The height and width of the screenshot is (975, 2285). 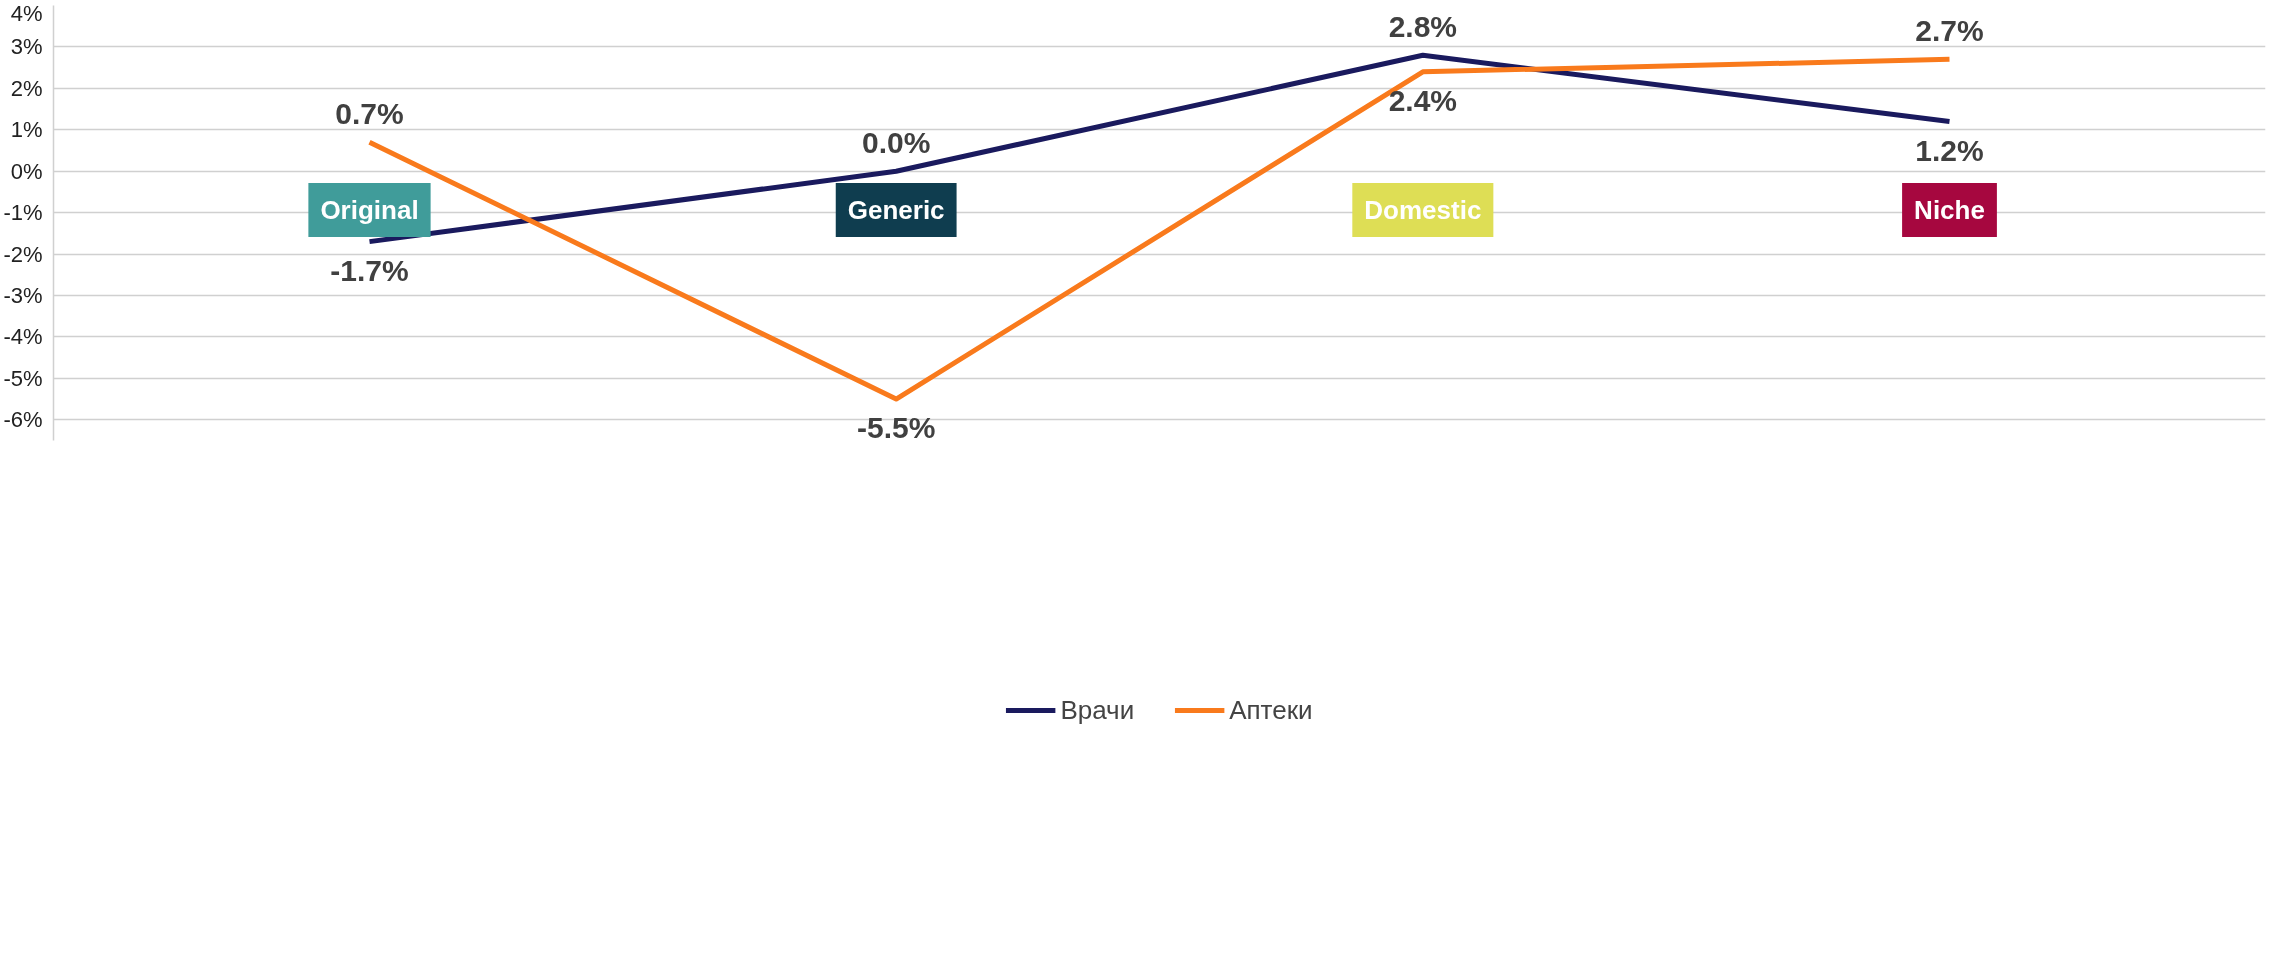 What do you see at coordinates (1097, 710) in the screenshot?
I see `legend-label: Врачи` at bounding box center [1097, 710].